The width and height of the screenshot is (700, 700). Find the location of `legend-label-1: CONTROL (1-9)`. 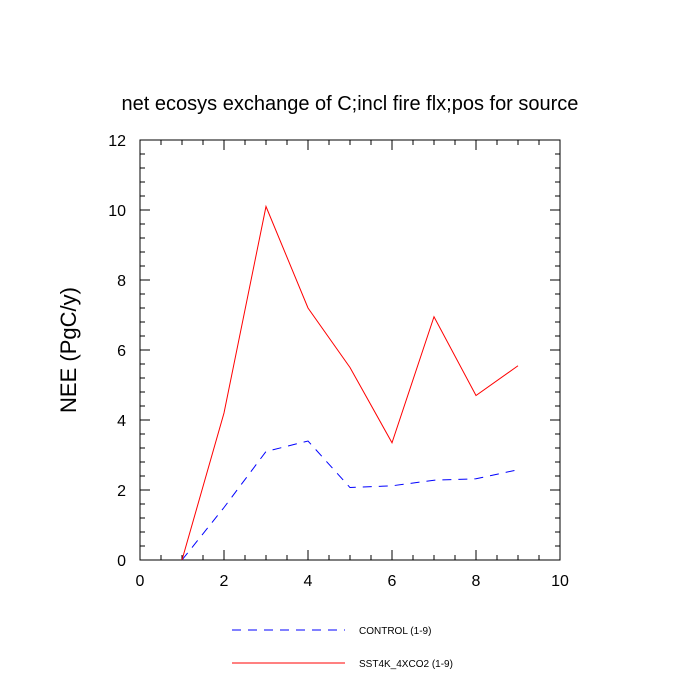

legend-label-1: CONTROL (1-9) is located at coordinates (395, 631).